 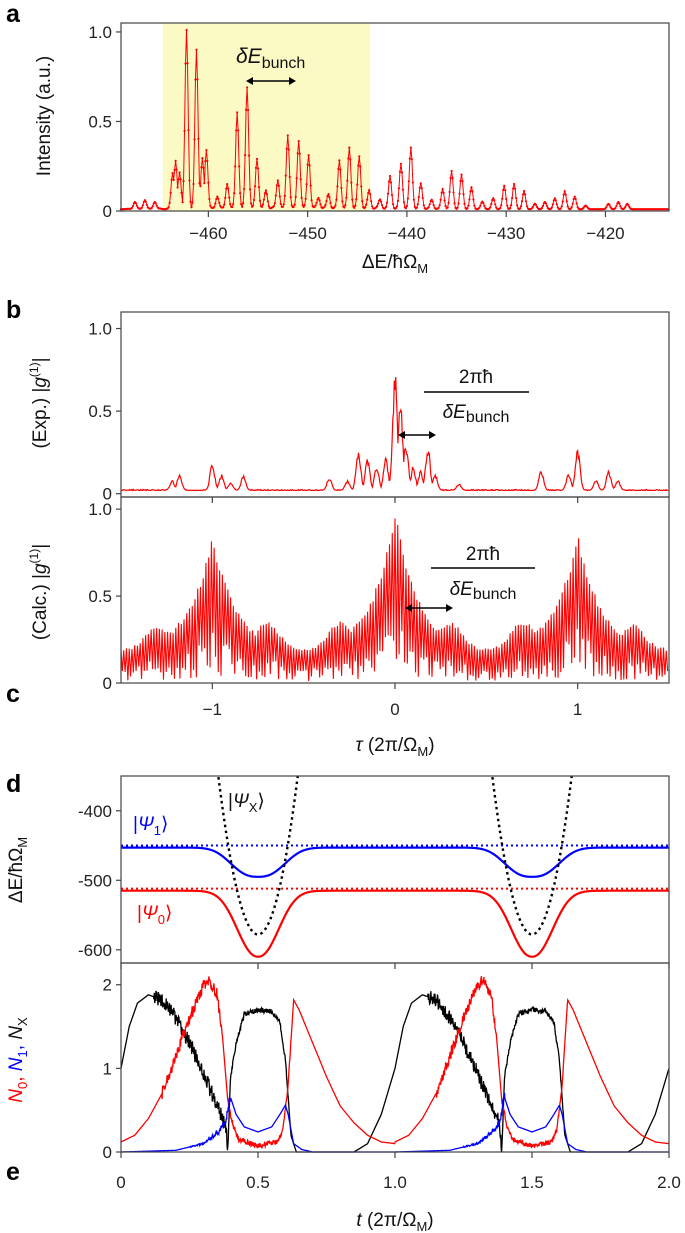 What do you see at coordinates (100, 509) in the screenshot?
I see `y-tick-label: 1.0` at bounding box center [100, 509].